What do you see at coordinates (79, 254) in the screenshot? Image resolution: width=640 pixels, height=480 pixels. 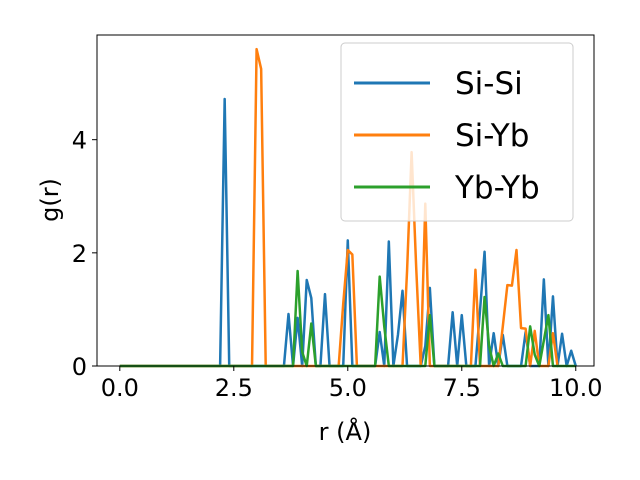 I see `y-tick-label: 2` at bounding box center [79, 254].